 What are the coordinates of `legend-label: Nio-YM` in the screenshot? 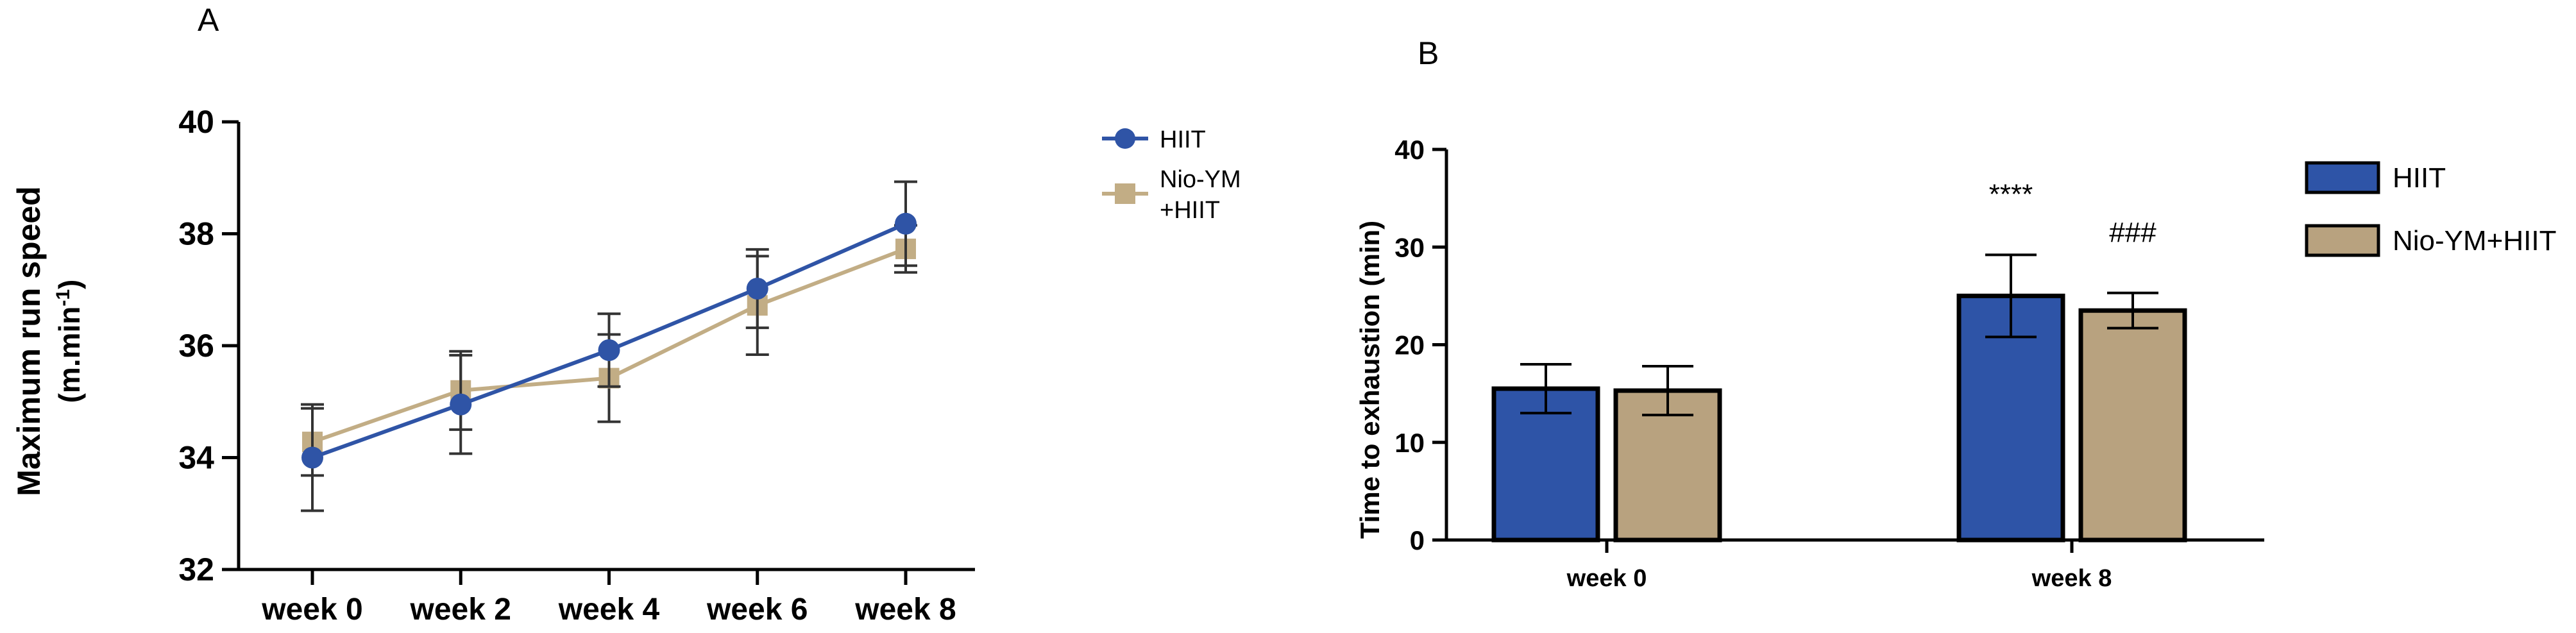 It's located at (1200, 179).